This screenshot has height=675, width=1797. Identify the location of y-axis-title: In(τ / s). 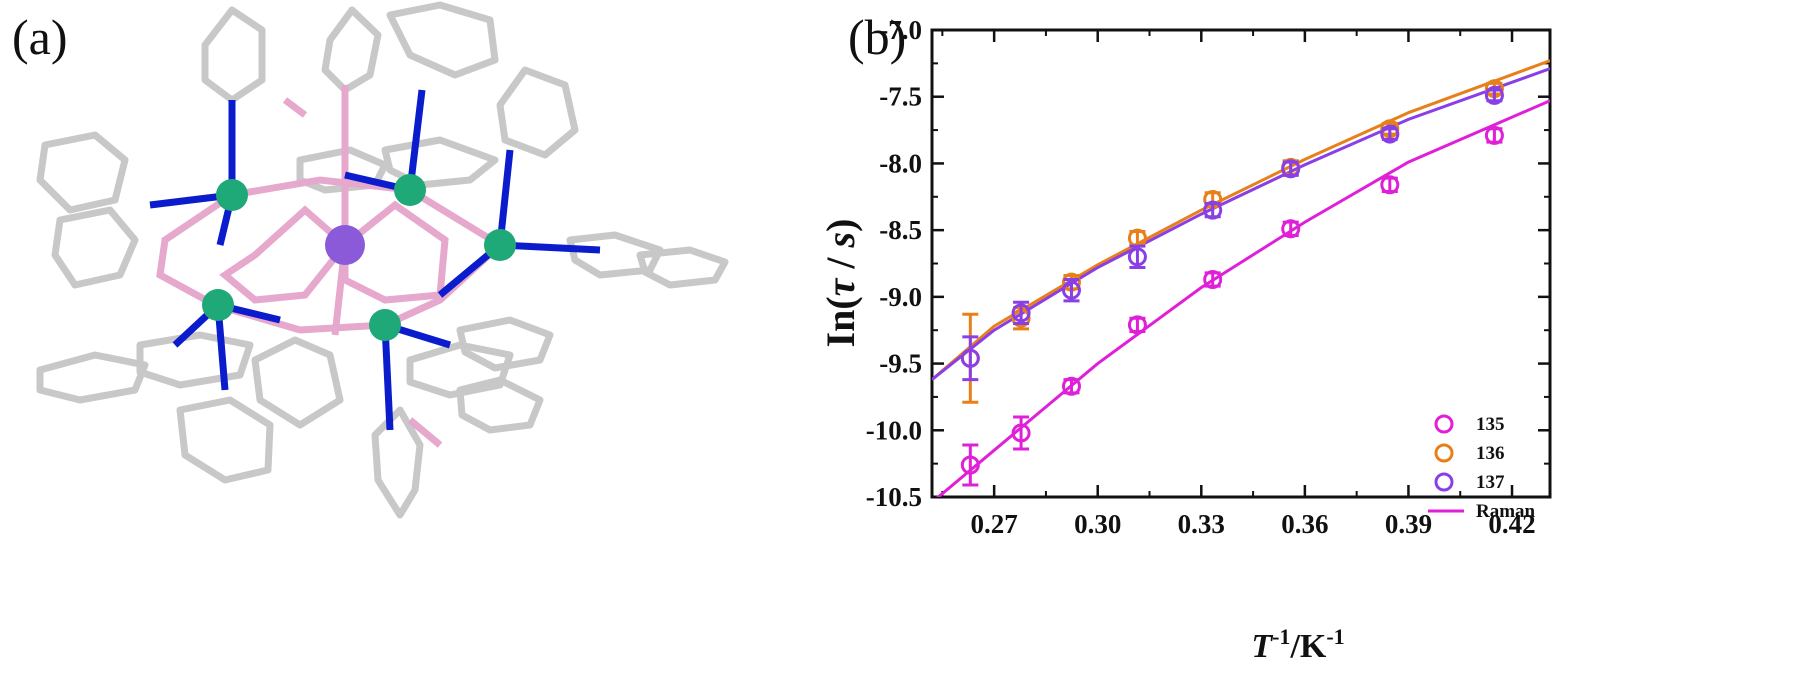
(840, 283).